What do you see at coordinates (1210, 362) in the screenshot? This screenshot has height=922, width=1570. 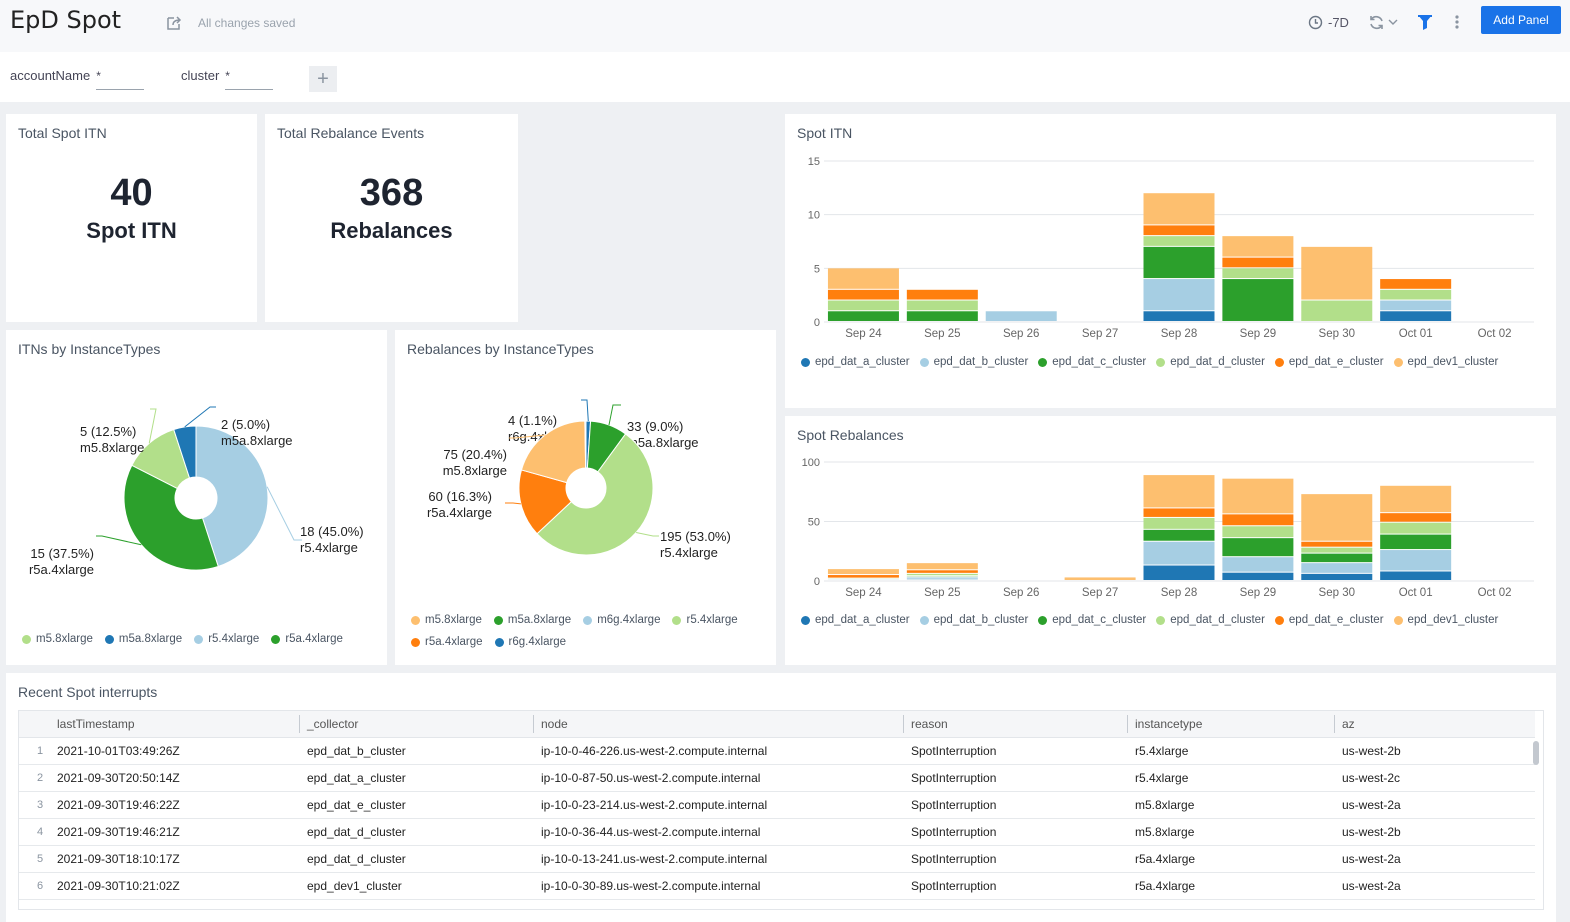 I see `legend-item: epd_dat_d_cluster` at bounding box center [1210, 362].